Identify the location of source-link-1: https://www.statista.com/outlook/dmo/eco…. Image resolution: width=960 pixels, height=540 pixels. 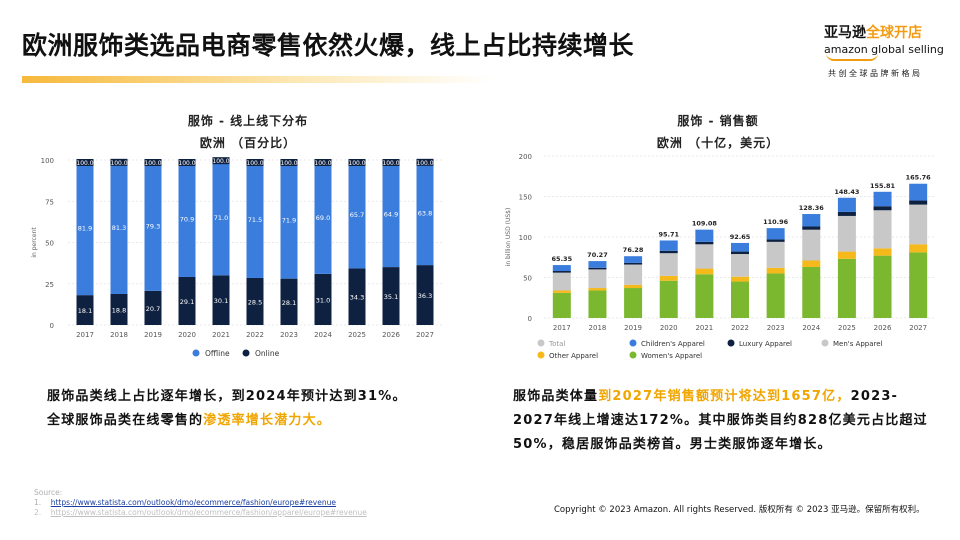
(193, 502).